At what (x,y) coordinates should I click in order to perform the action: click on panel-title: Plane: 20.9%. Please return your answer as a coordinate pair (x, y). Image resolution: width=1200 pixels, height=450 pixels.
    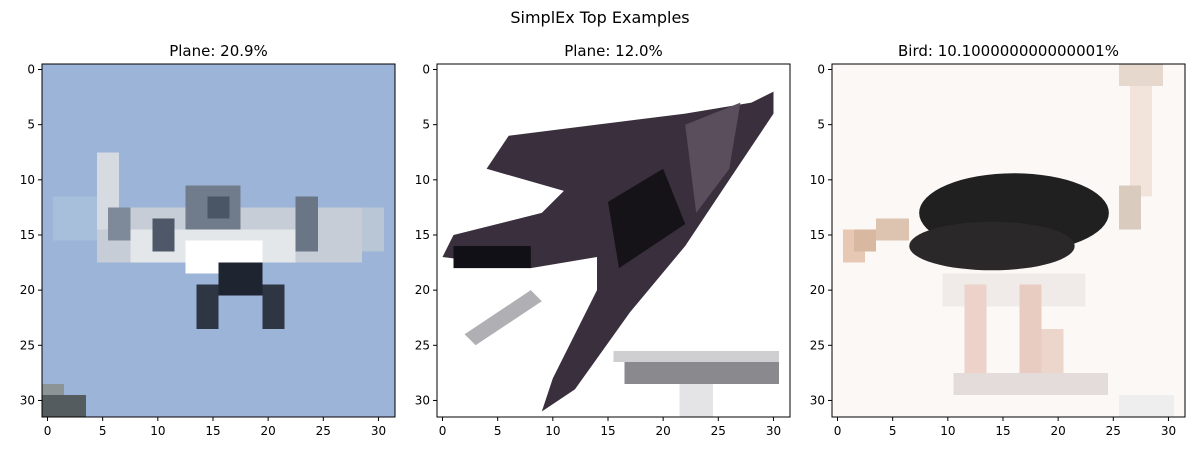
    Looking at the image, I should click on (218, 51).